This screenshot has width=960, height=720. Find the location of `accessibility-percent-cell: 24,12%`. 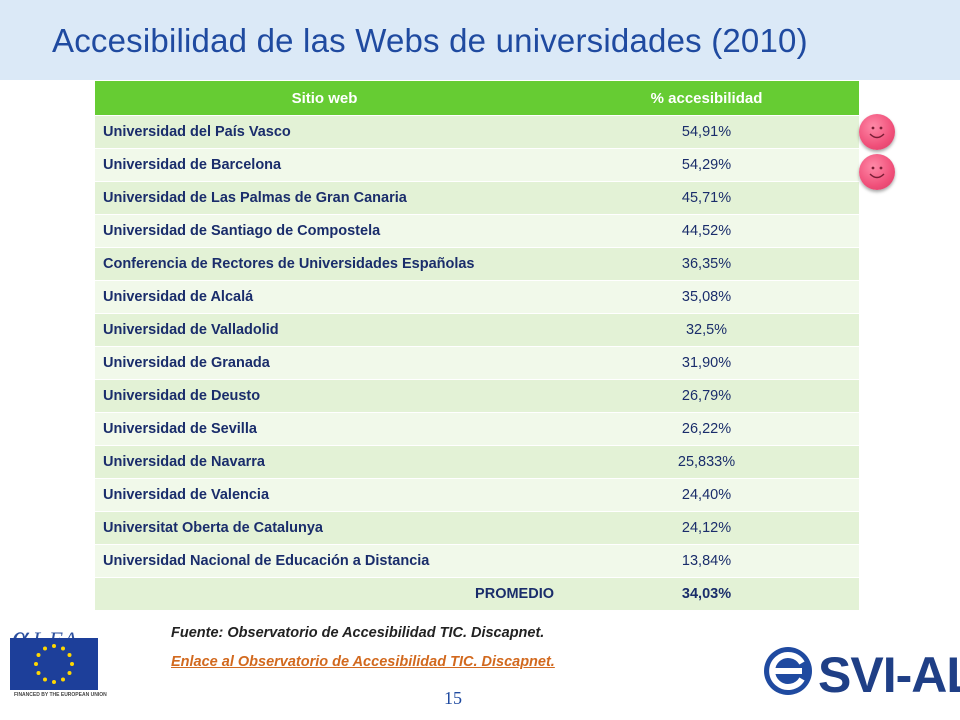

accessibility-percent-cell: 24,12% is located at coordinates (706, 528).